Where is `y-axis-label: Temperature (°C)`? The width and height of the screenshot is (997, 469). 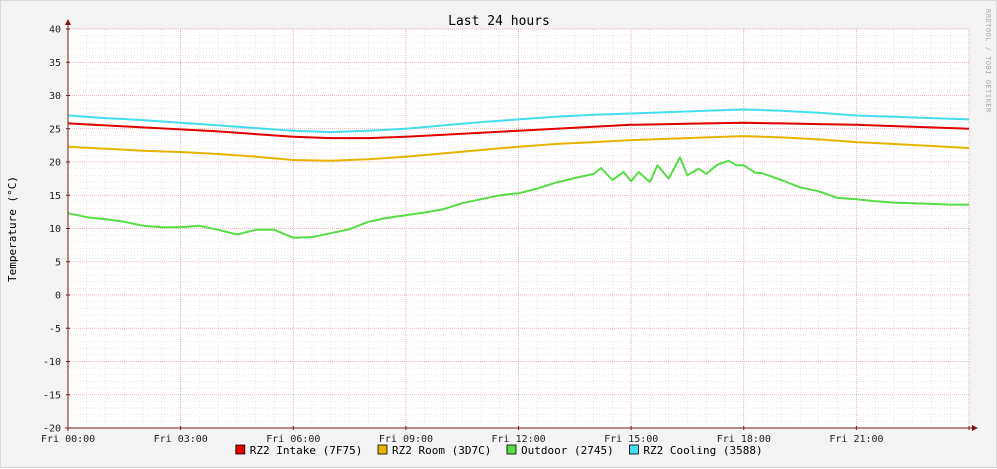
y-axis-label: Temperature (°C) is located at coordinates (12, 229).